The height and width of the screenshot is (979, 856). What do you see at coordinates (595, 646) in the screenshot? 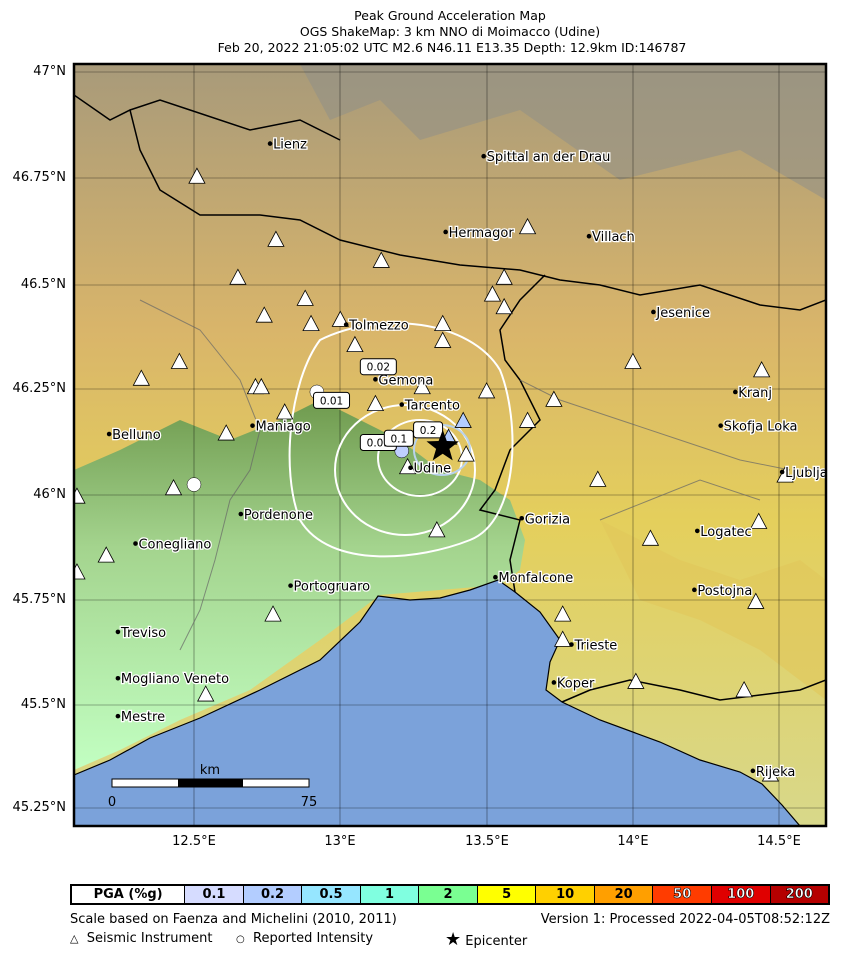
I see `city-label: Trieste` at bounding box center [595, 646].